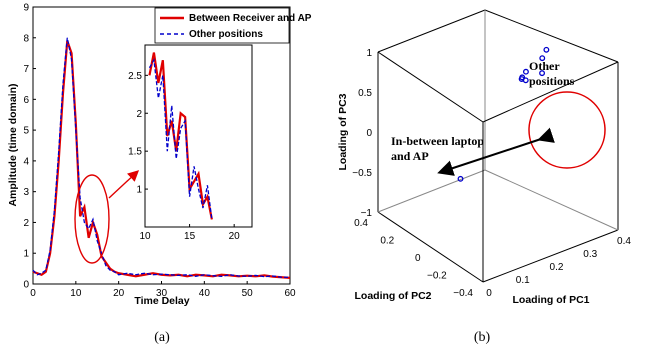 The height and width of the screenshot is (352, 650). Describe the element at coordinates (124, 184) in the screenshot. I see `zoom-arrow` at that location.